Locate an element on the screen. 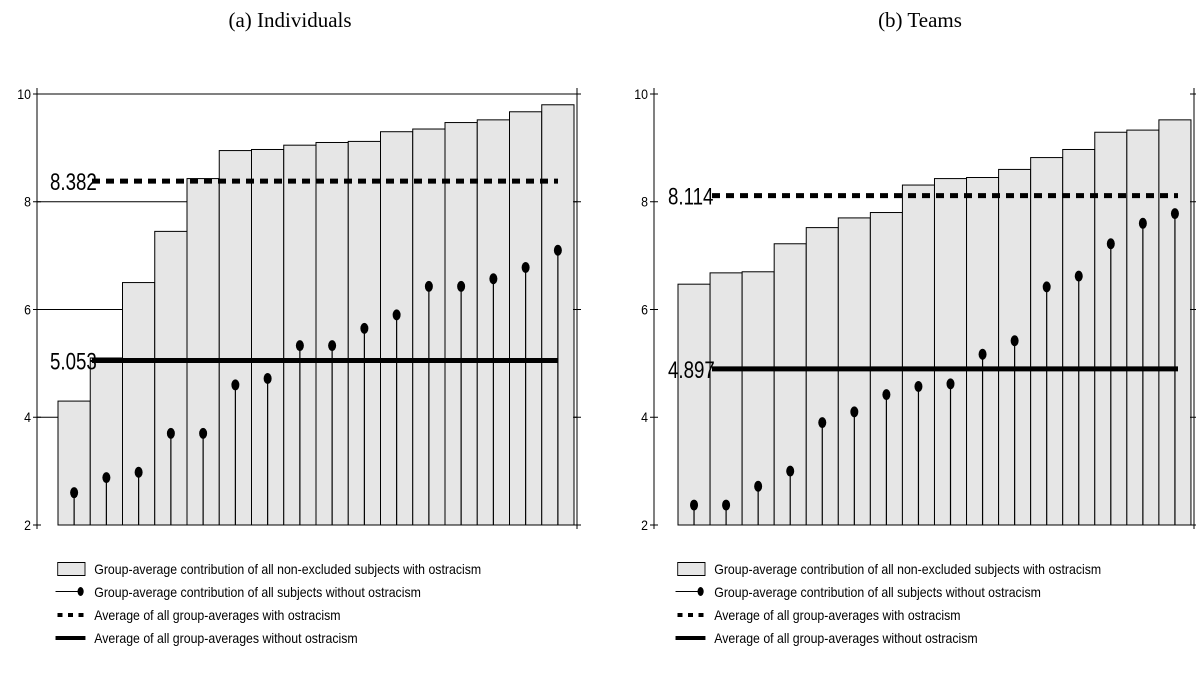  panel-title-individuals: (a) Individuals is located at coordinates (290, 20).